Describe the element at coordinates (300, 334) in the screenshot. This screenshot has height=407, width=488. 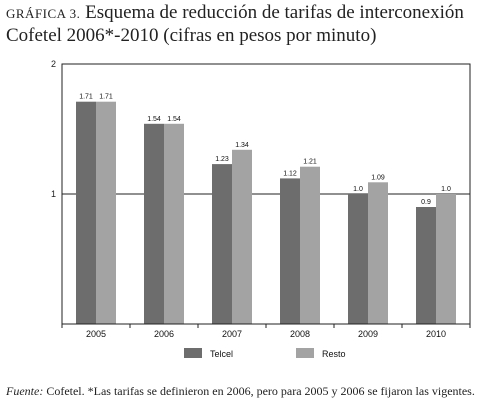
I see `x-tick-label: 2008` at that location.